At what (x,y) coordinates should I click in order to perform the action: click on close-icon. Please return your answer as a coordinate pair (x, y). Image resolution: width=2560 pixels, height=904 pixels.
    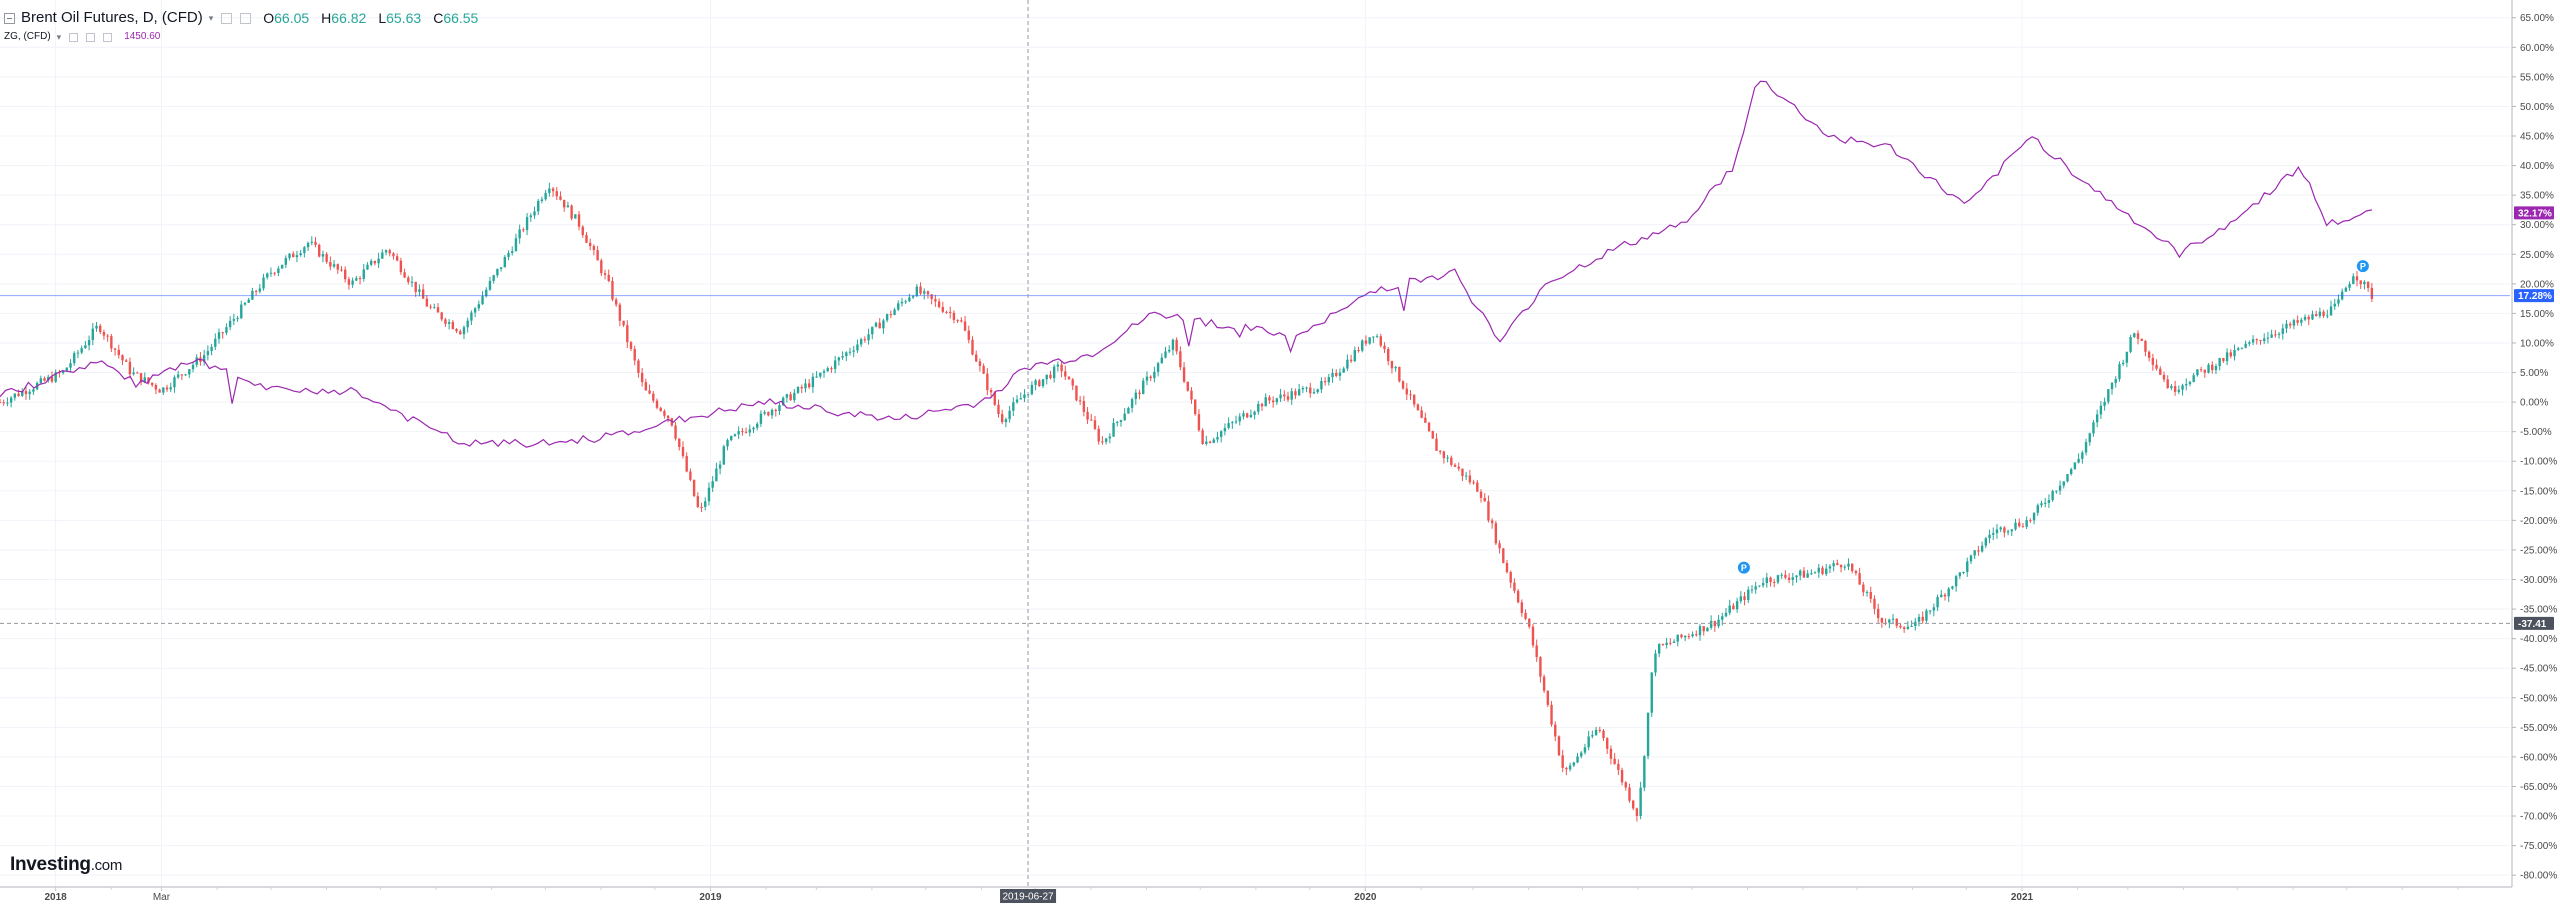
    Looking at the image, I should click on (108, 37).